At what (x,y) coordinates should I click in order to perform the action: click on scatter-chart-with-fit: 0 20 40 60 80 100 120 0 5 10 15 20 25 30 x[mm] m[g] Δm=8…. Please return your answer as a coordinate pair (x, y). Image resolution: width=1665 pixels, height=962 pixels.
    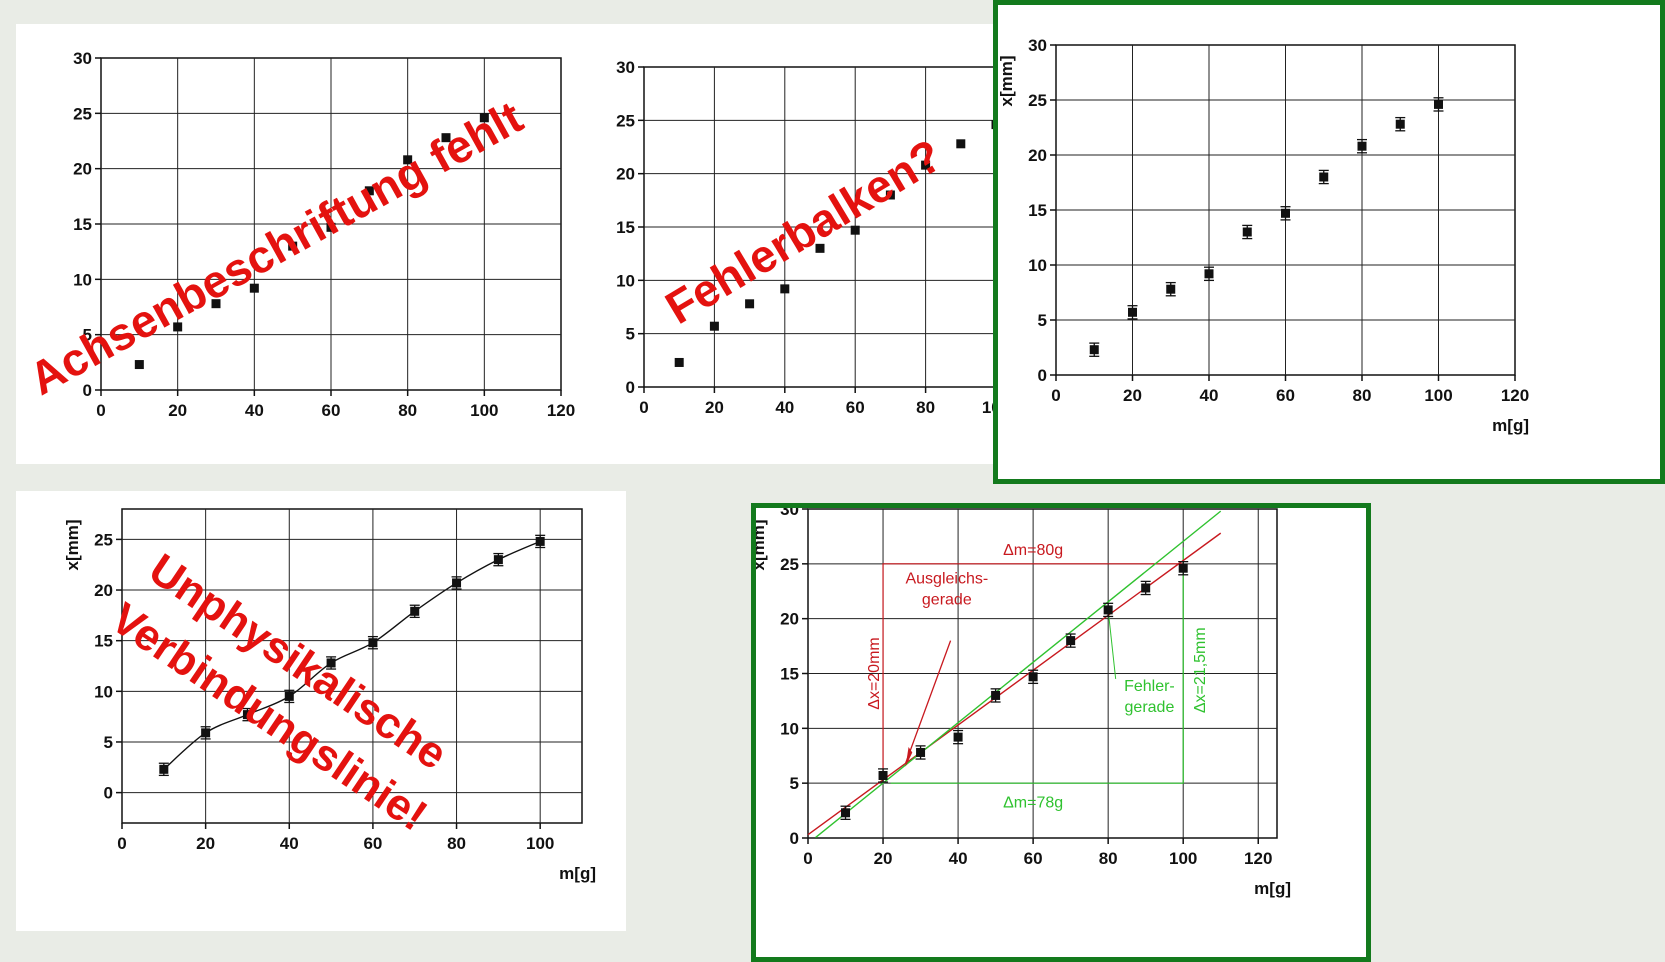
    Looking at the image, I should click on (1023, 703).